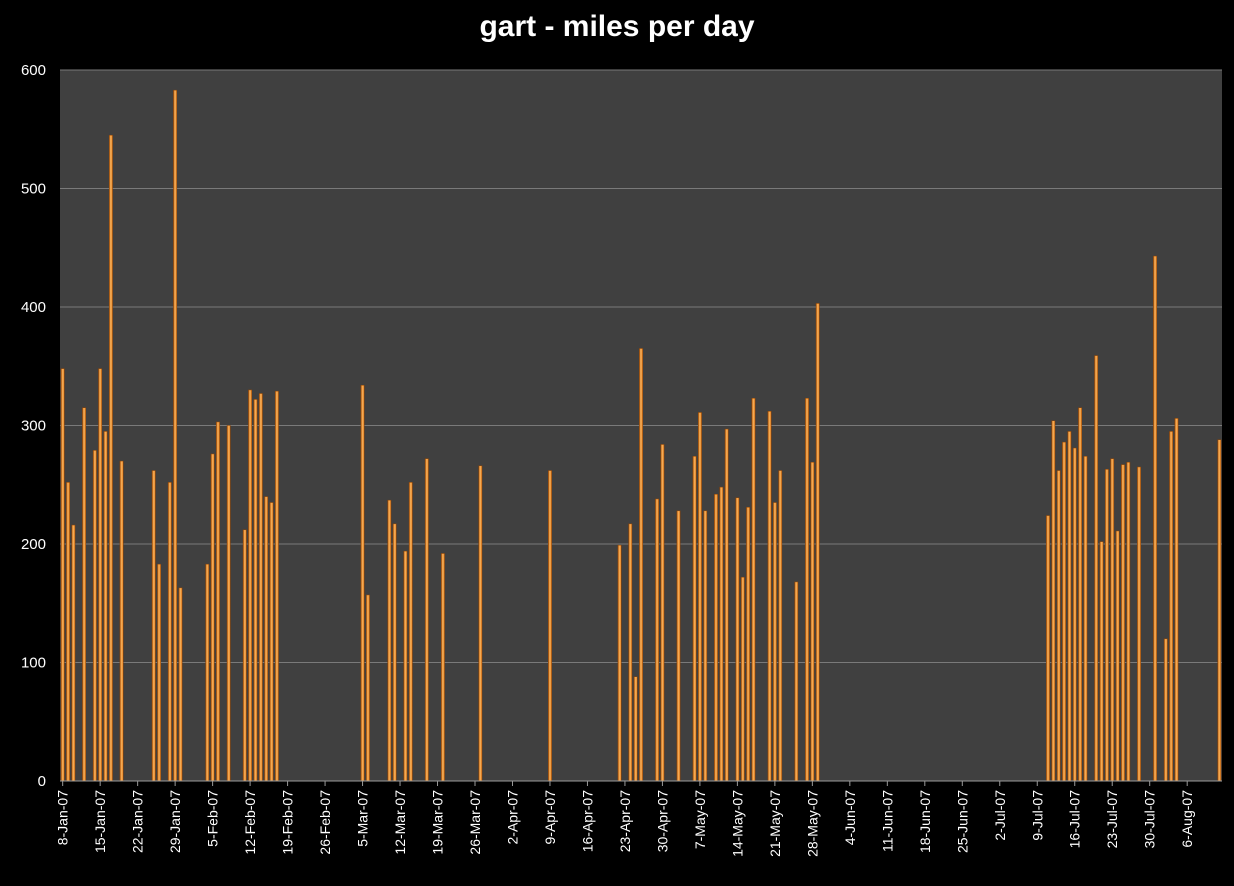 Image resolution: width=1234 pixels, height=886 pixels. What do you see at coordinates (1150, 819) in the screenshot?
I see `x-tick-label: 30-Jul-07` at bounding box center [1150, 819].